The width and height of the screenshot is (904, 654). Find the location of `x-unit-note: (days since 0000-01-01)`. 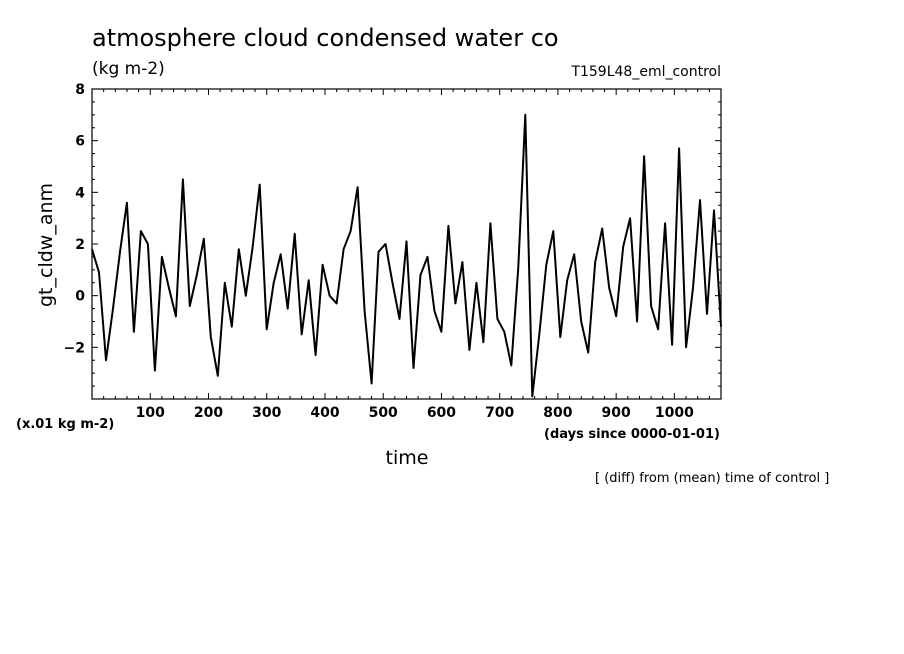

x-unit-note: (days since 0000-01-01) is located at coordinates (632, 434).